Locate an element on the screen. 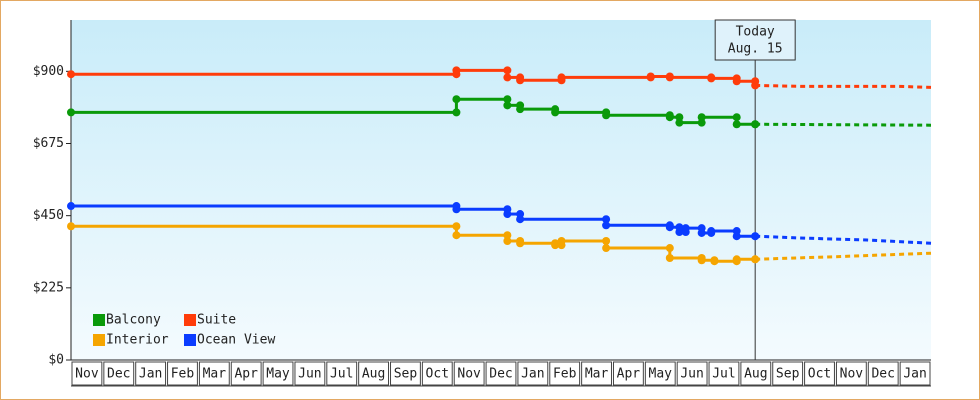  today-box is located at coordinates (755, 40).